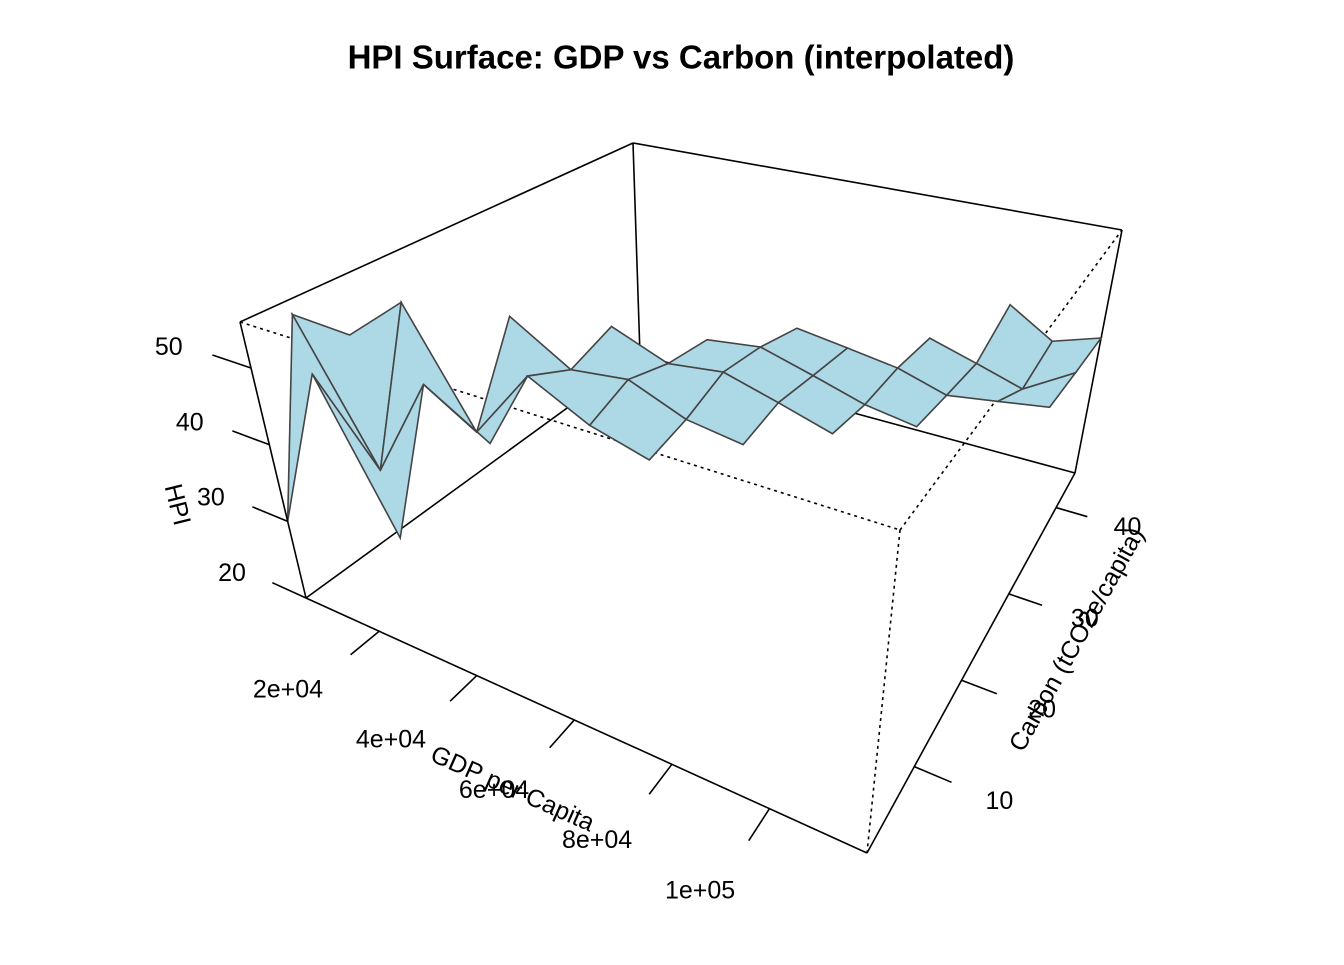 The height and width of the screenshot is (965, 1344). Describe the element at coordinates (169, 347) in the screenshot. I see `z-tick-label: 50` at that location.